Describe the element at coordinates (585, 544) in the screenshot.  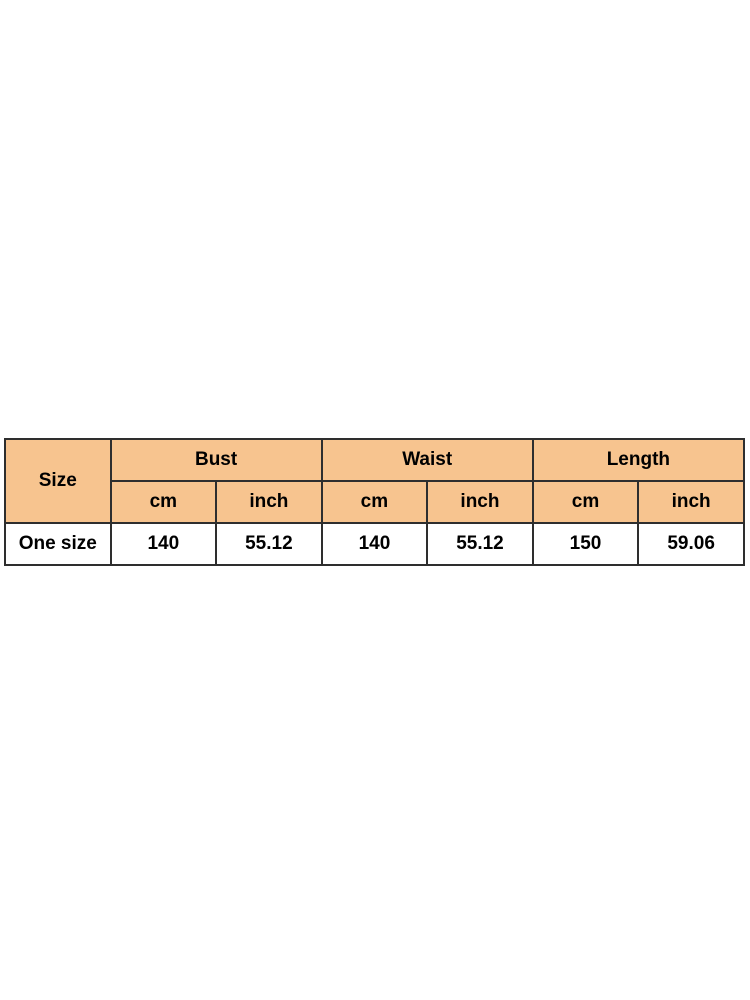
I see `data-cell-length-cm: 150` at that location.